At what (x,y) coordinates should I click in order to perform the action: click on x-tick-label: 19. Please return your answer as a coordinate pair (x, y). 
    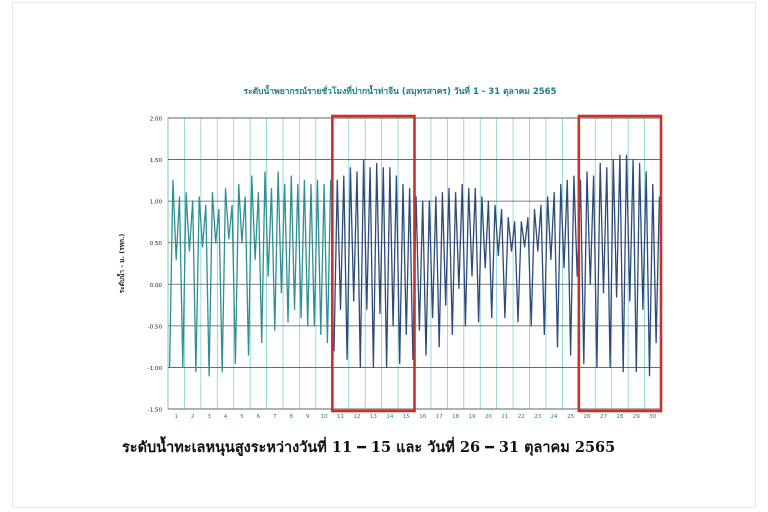
    Looking at the image, I should click on (472, 417).